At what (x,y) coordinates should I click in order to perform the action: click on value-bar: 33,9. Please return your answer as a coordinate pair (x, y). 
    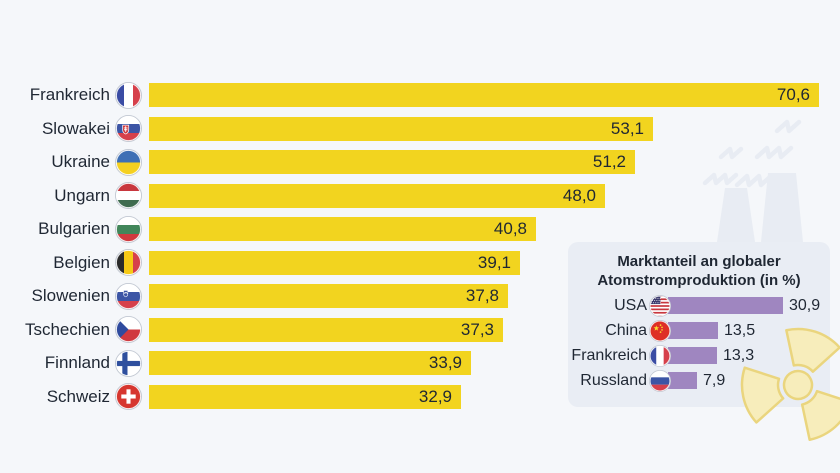
    Looking at the image, I should click on (310, 363).